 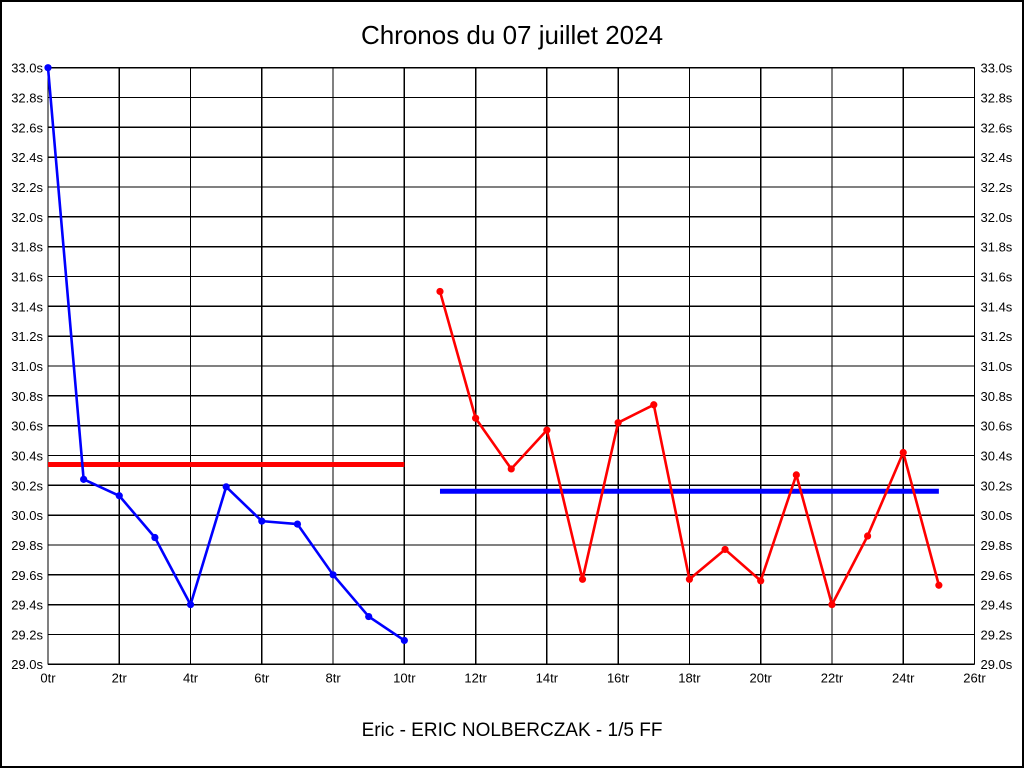 What do you see at coordinates (997, 336) in the screenshot?
I see `y-tick-label-right: 31.2s` at bounding box center [997, 336].